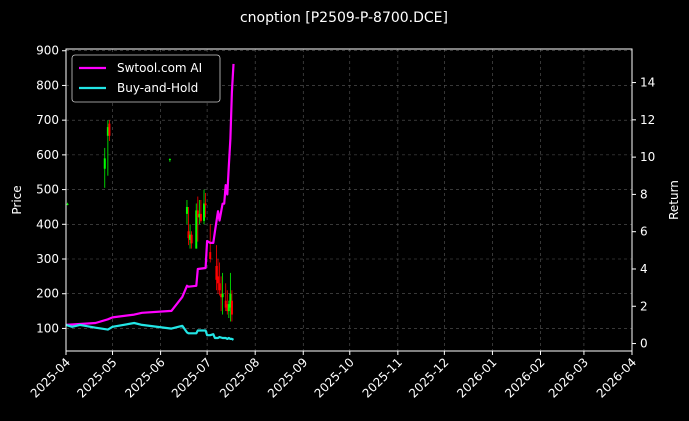 The image size is (689, 421). I want to click on left-tick-label: 600, so click(47, 155).